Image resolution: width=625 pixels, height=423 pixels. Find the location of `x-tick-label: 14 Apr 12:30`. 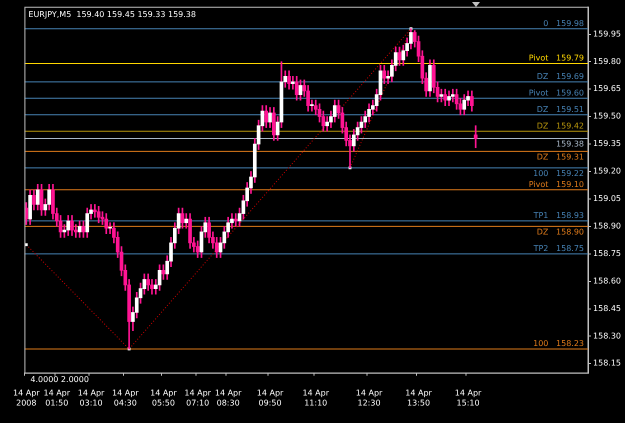

x-tick-label: 14 Apr 12:30 is located at coordinates (370, 398).